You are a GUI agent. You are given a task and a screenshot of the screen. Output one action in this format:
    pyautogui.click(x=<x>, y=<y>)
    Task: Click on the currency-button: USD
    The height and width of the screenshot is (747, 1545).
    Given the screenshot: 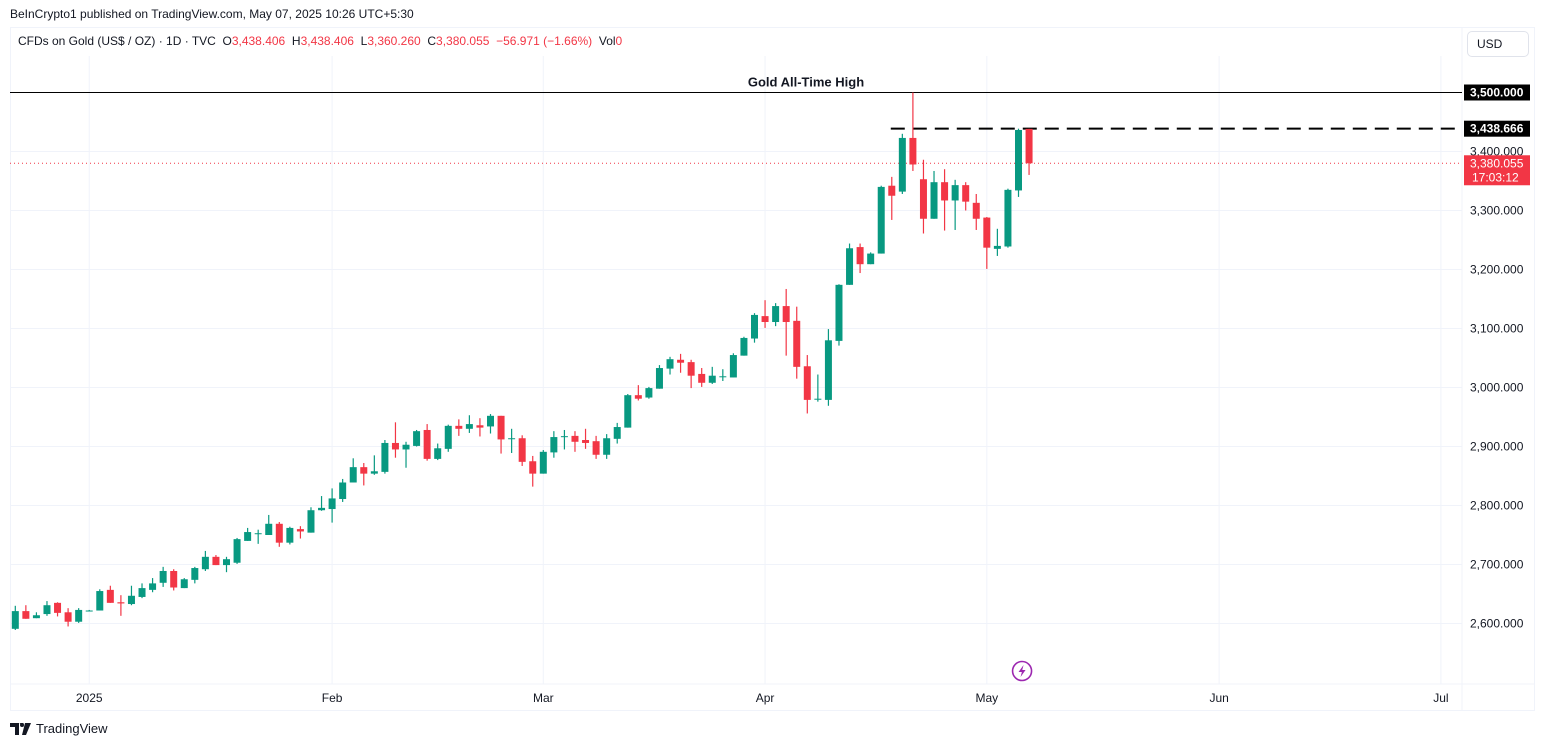 What is the action you would take?
    pyautogui.click(x=1498, y=44)
    